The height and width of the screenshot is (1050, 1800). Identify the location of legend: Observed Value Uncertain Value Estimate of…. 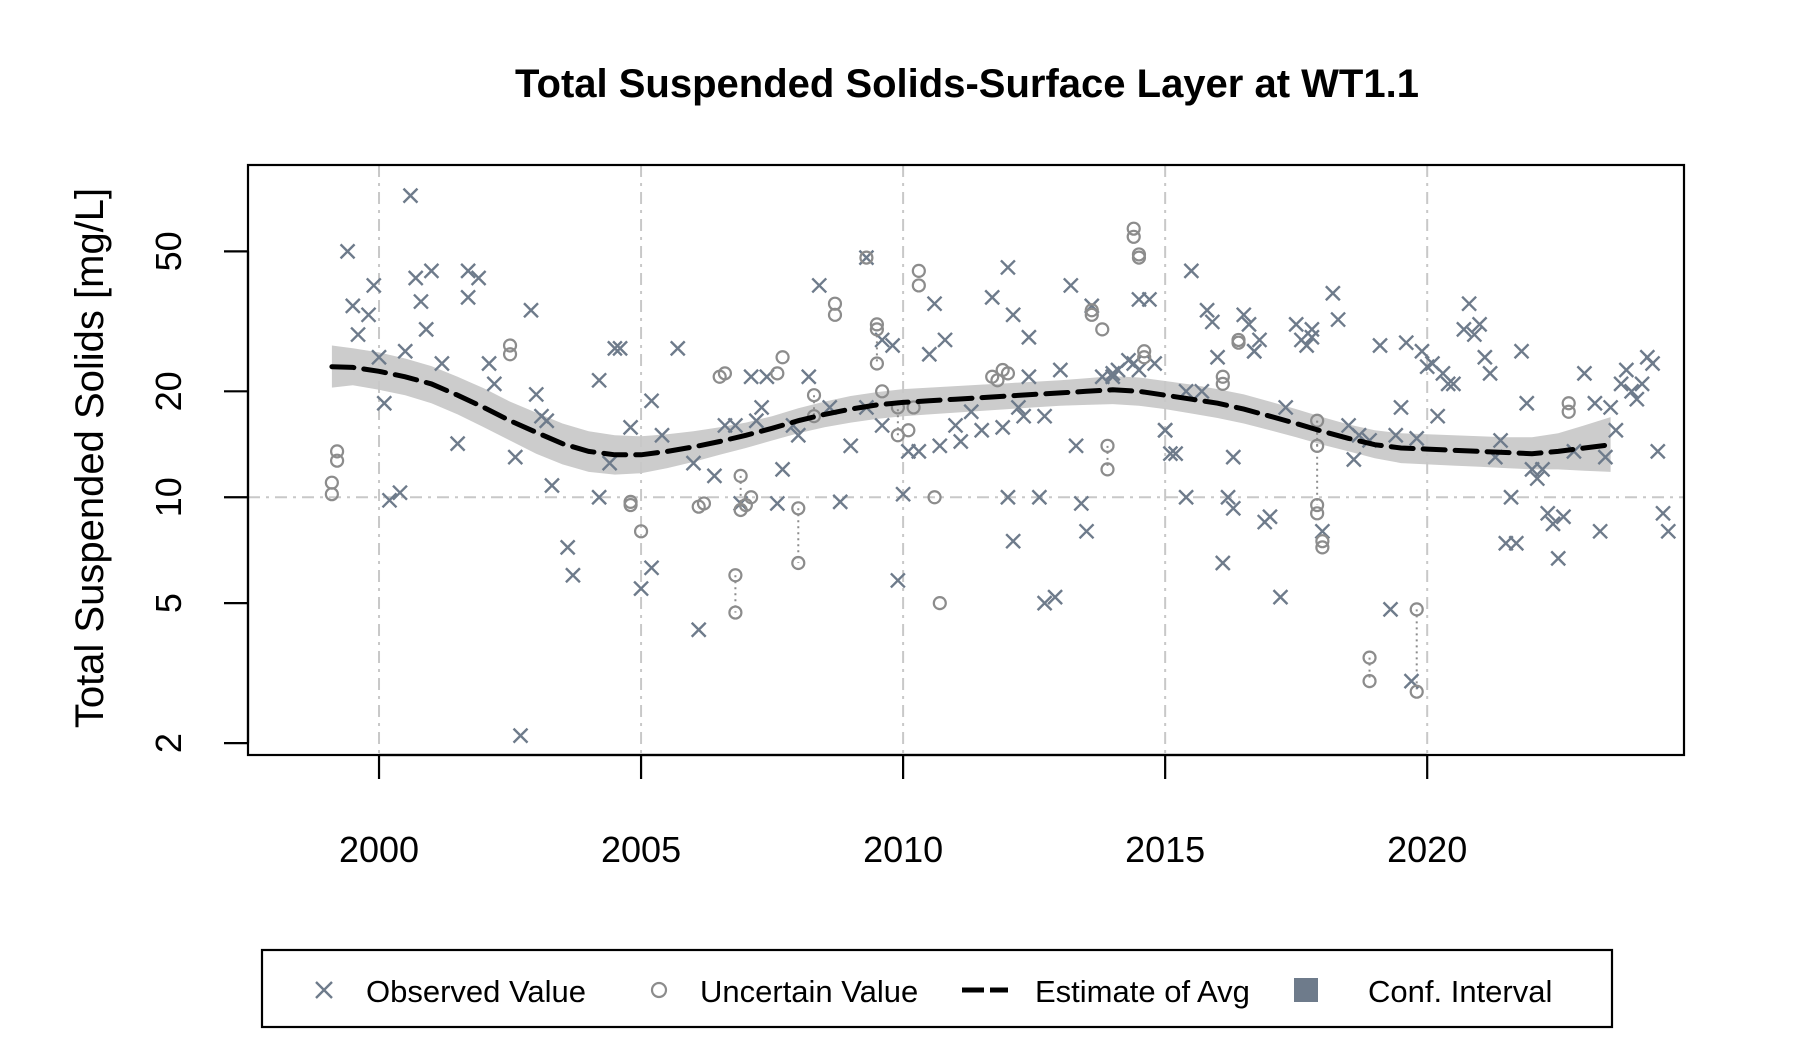
(937, 988).